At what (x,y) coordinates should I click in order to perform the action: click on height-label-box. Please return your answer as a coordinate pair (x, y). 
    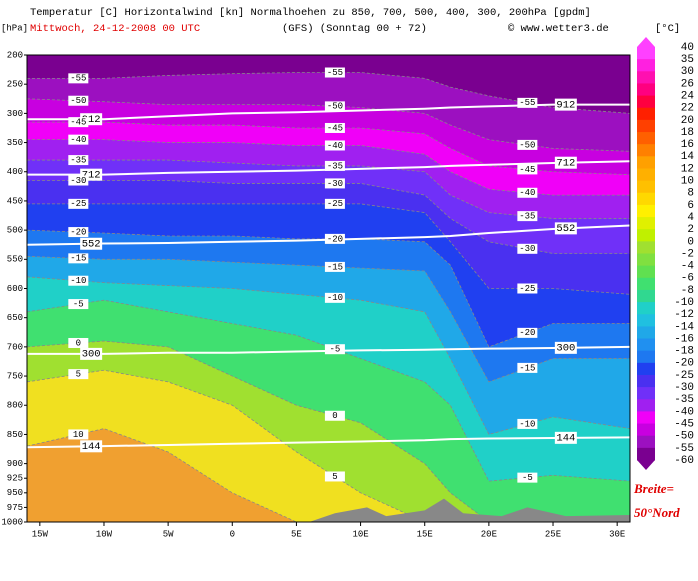
    Looking at the image, I should click on (565, 347).